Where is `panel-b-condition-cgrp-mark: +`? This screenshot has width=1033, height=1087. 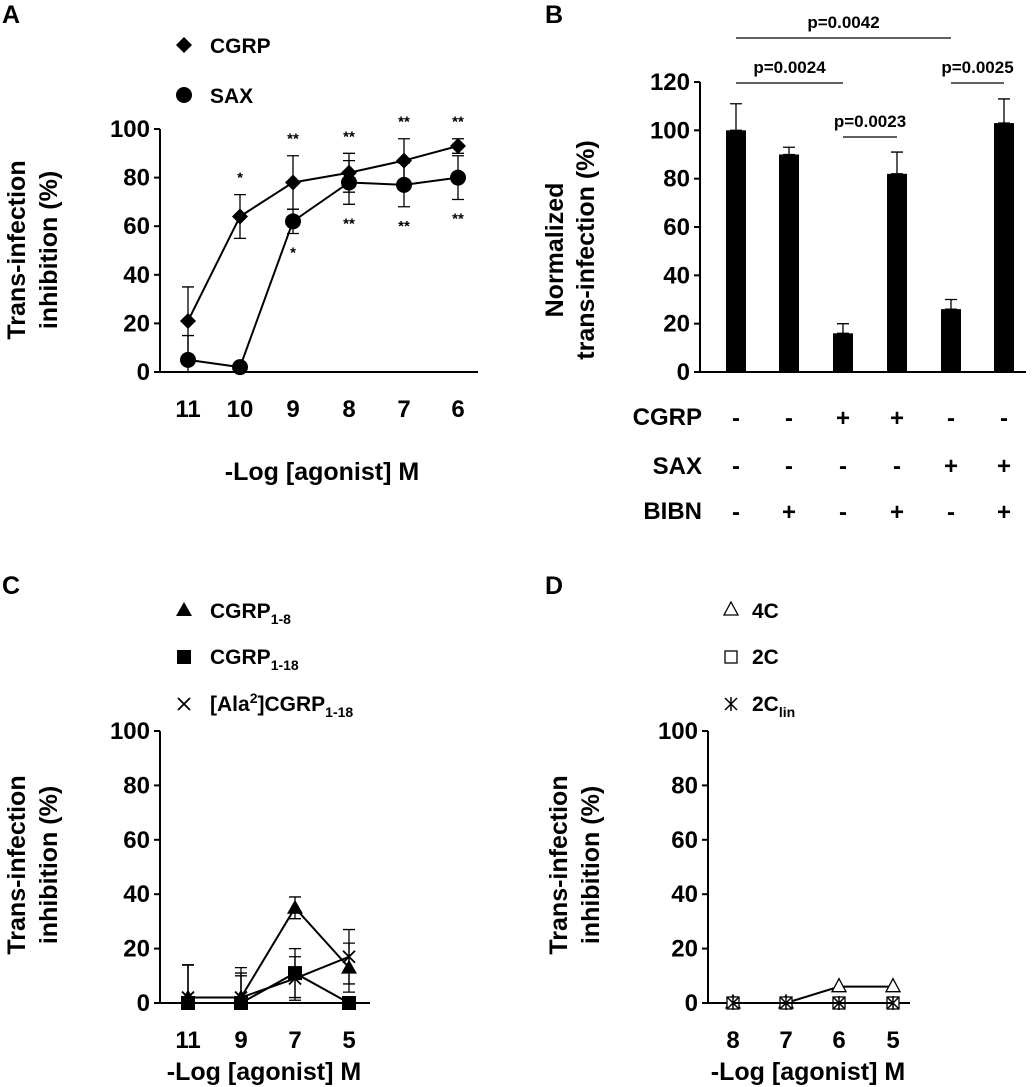
panel-b-condition-cgrp-mark: + is located at coordinates (897, 418).